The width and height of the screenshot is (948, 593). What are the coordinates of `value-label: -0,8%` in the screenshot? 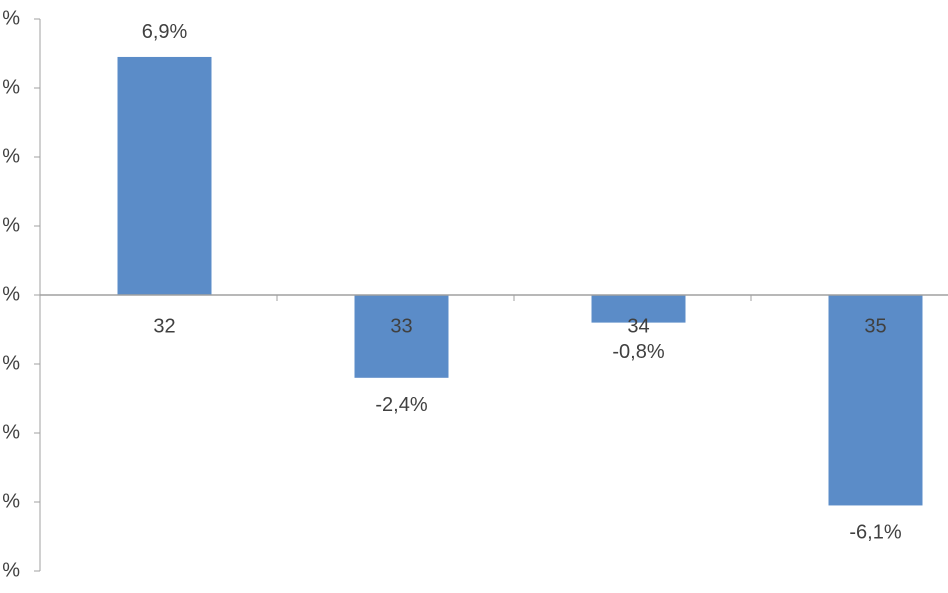 It's located at (638, 352).